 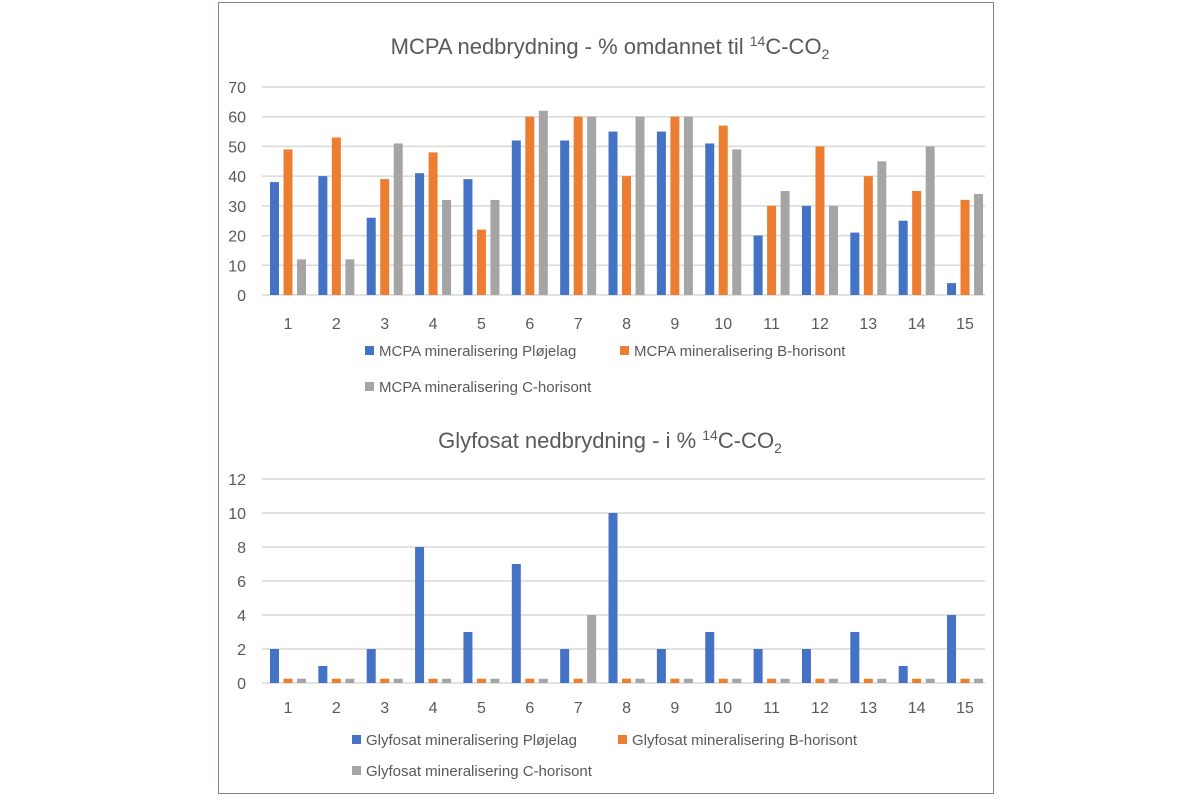 What do you see at coordinates (723, 708) in the screenshot?
I see `x-tick-label: 10` at bounding box center [723, 708].